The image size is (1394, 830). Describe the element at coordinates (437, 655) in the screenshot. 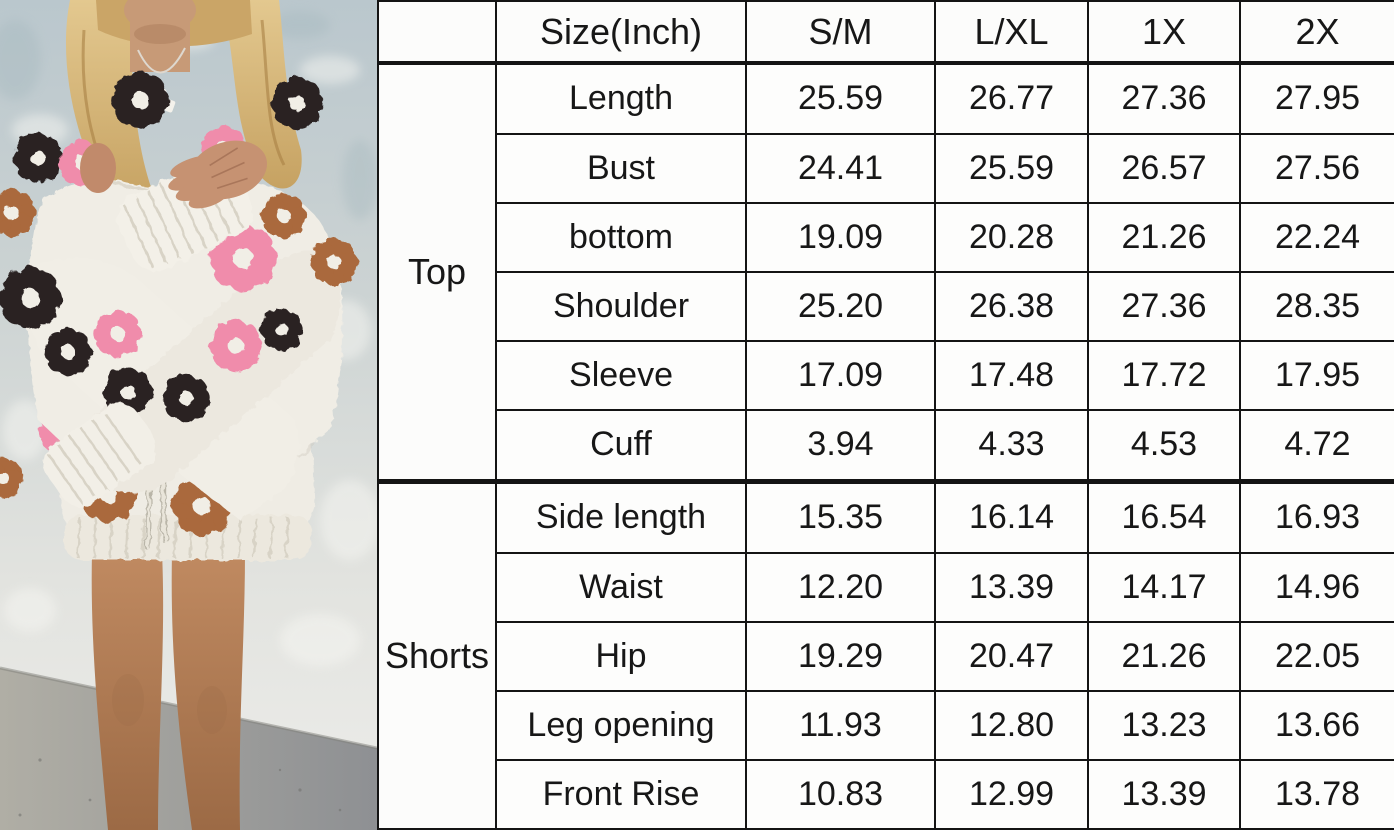

I see `group-cell-shorts: Shorts` at that location.